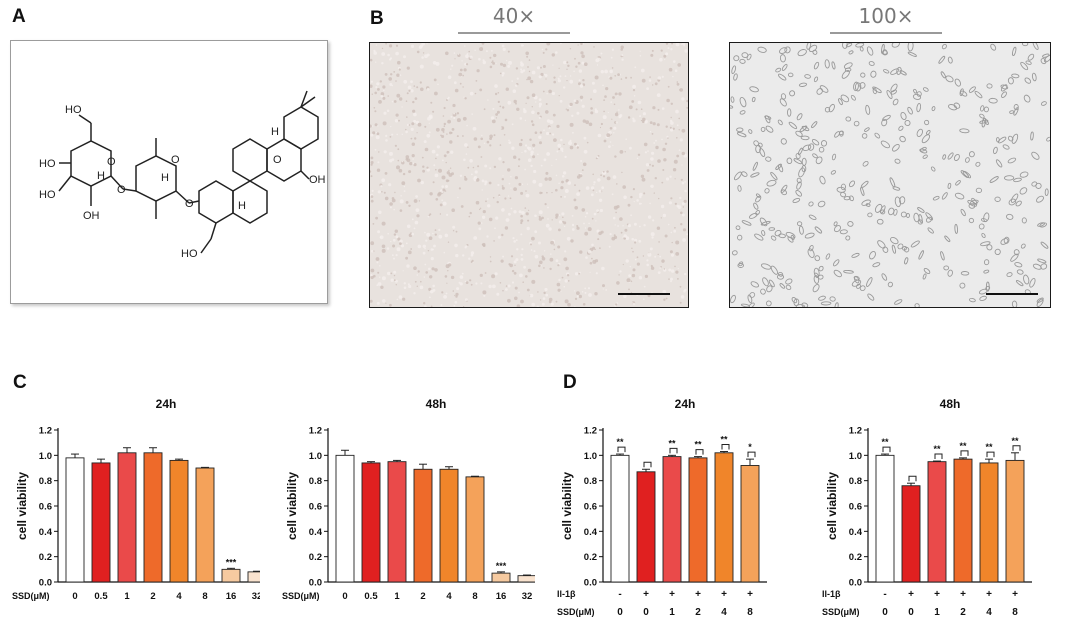  Describe the element at coordinates (950, 404) in the screenshot. I see `chart-title: 48h` at that location.